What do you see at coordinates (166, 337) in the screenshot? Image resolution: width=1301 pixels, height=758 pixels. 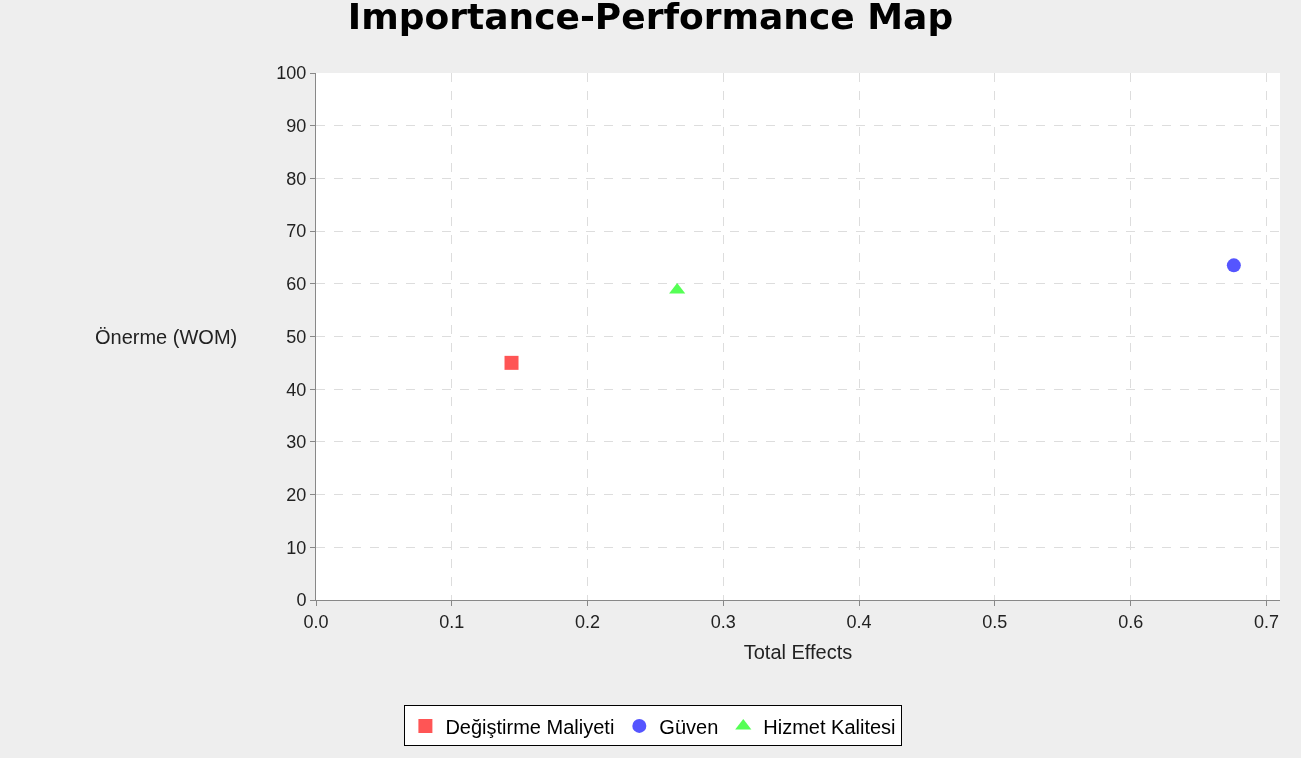 I see `y-axis-title: Önerme (WOM)` at bounding box center [166, 337].